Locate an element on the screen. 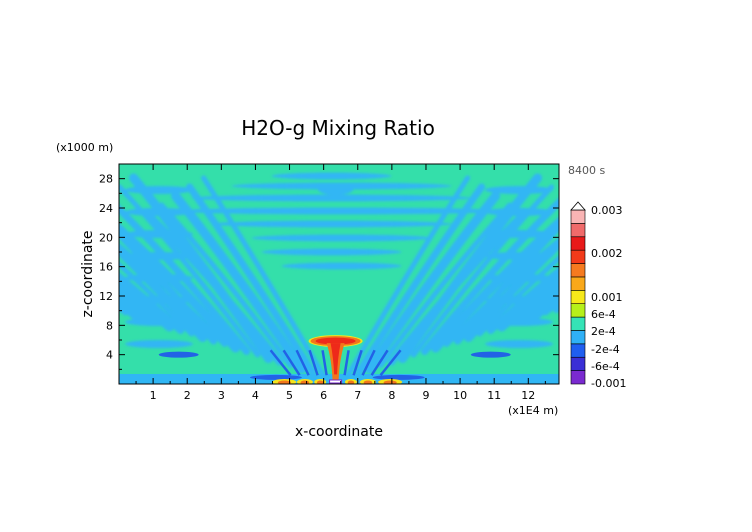  colorbar-label: -2e-4 is located at coordinates (605, 349).